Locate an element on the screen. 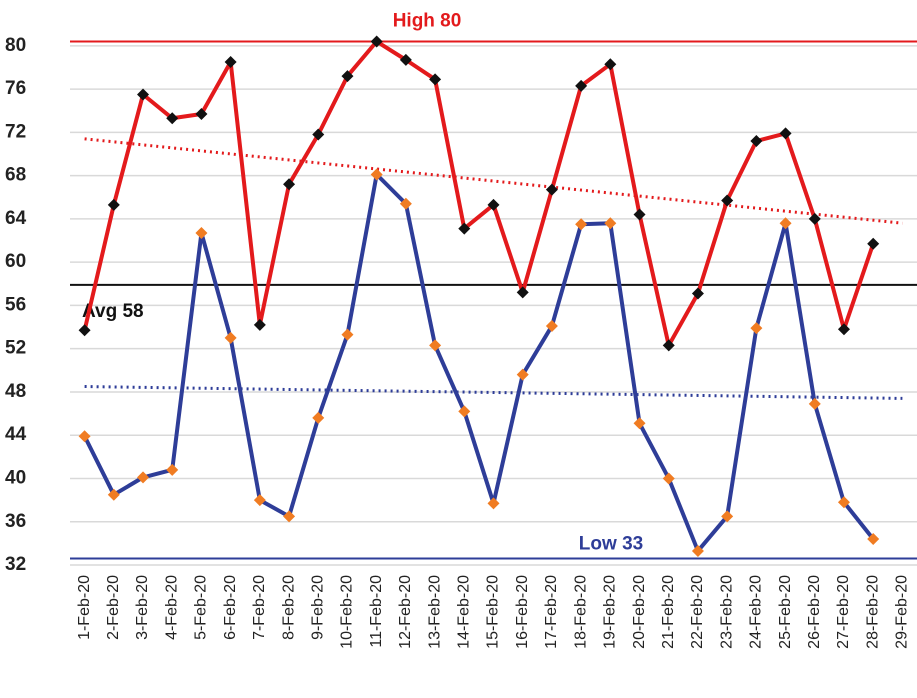 This screenshot has width=917, height=698. x-tick-label: 14-Feb-20 is located at coordinates (464, 612).